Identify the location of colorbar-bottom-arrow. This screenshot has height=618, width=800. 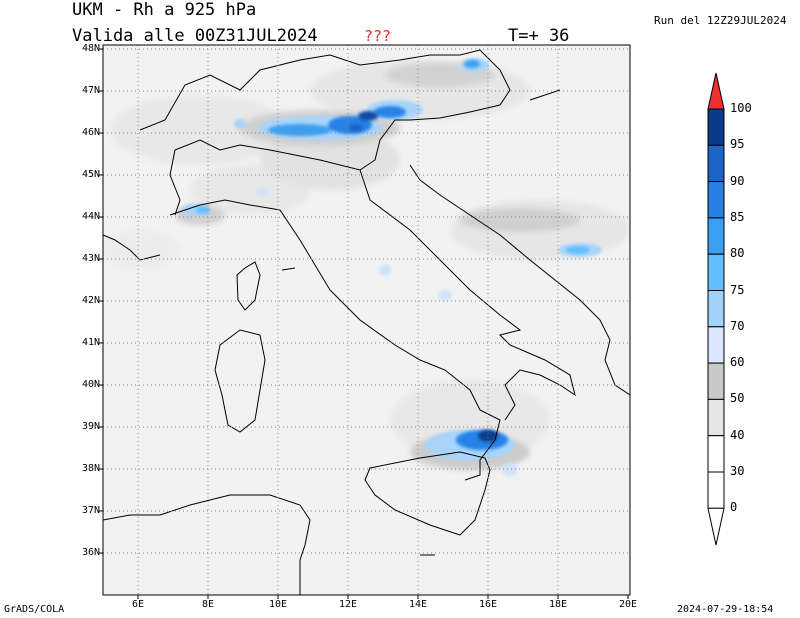
(716, 526).